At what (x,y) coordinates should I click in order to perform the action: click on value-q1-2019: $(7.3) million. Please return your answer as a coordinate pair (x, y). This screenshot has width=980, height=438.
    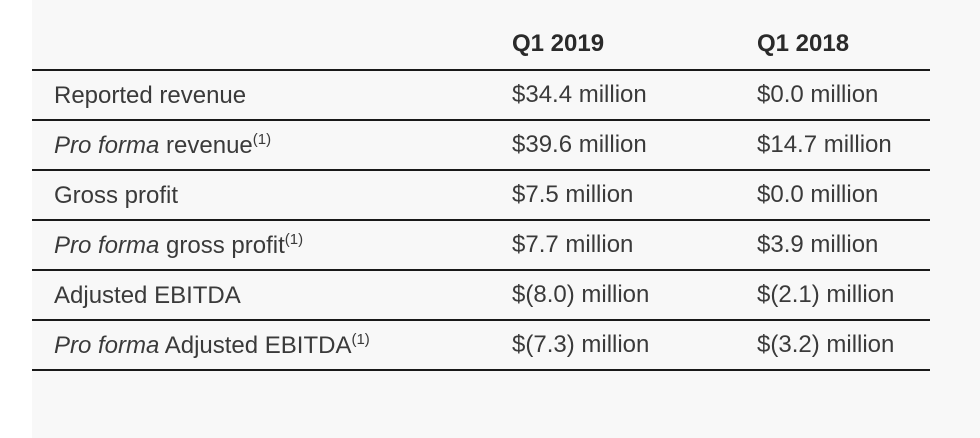
    Looking at the image, I should click on (581, 344).